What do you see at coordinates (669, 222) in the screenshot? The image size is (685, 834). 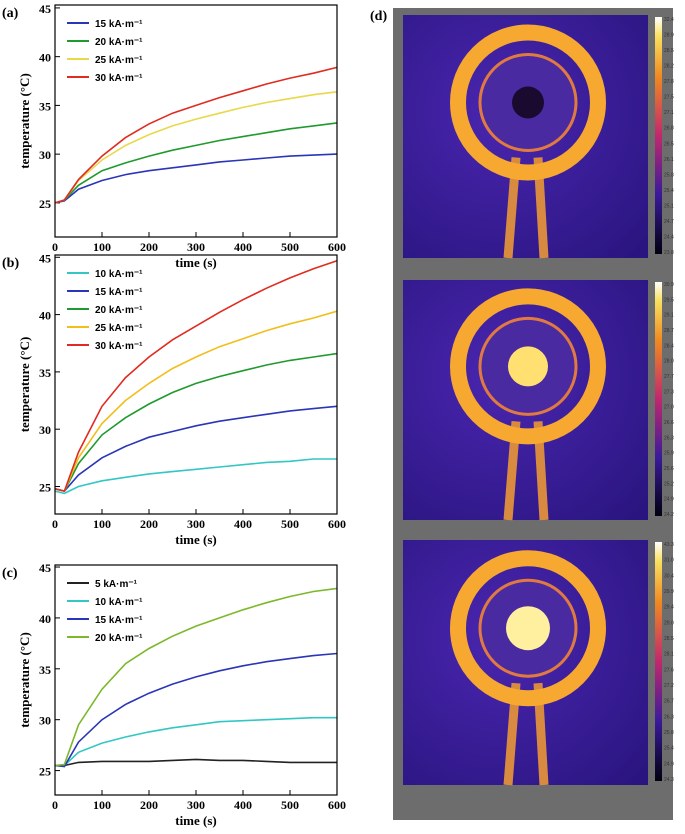 I see `colorbar-label: 24.7` at bounding box center [669, 222].